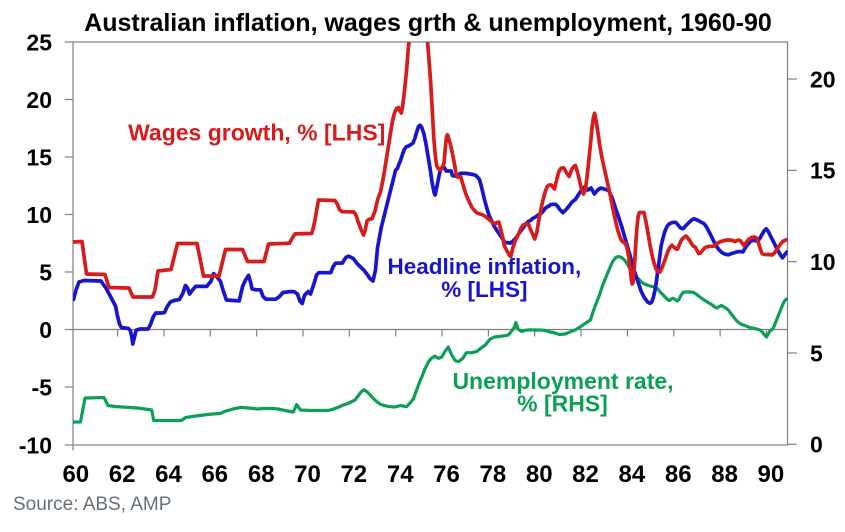  What do you see at coordinates (724, 474) in the screenshot?
I see `svg-text: 88` at bounding box center [724, 474].